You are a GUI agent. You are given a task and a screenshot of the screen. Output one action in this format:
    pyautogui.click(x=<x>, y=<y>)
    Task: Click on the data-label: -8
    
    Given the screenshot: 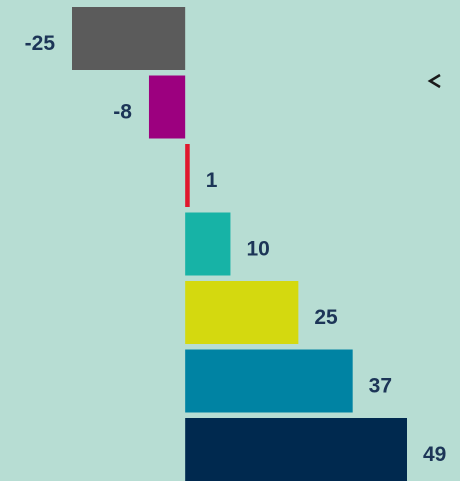 What is the action you would take?
    pyautogui.click(x=122, y=112)
    